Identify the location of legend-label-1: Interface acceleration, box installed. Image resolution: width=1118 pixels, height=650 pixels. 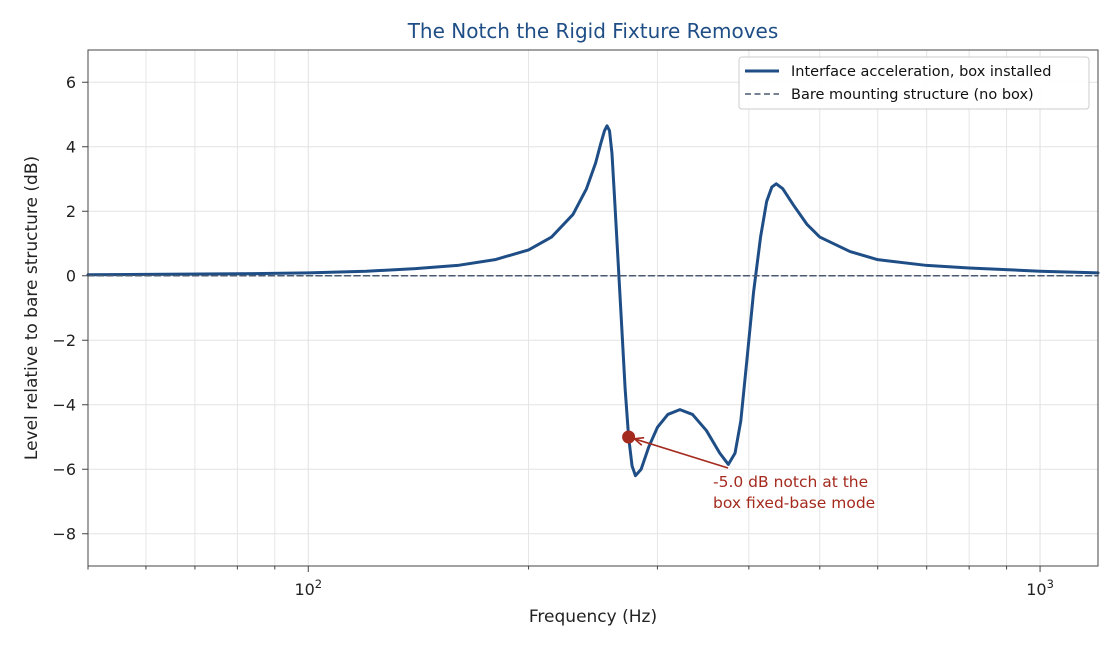
(921, 72).